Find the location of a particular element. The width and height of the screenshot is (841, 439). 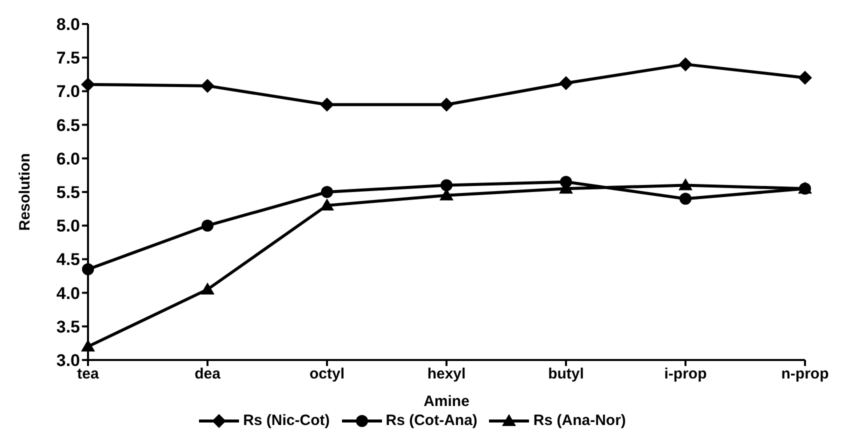

y-tick-label: 6.0 is located at coordinates (68, 158).